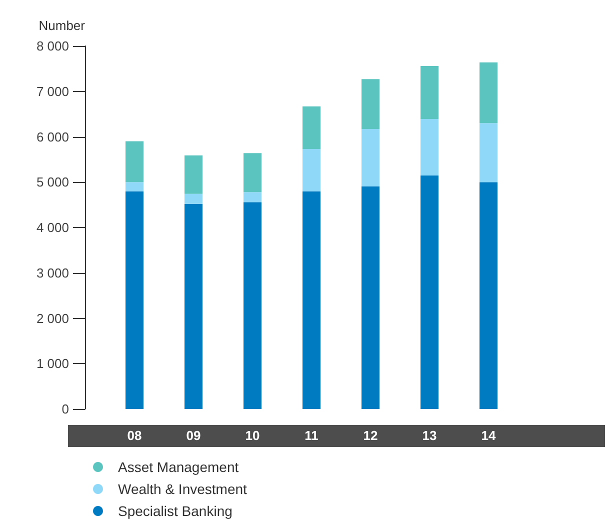 The height and width of the screenshot is (527, 613). I want to click on y-tick-label: 8 000, so click(52, 46).